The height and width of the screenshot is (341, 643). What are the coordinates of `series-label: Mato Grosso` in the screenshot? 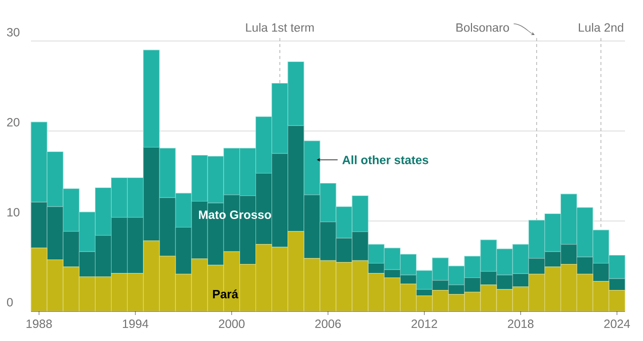 It's located at (235, 214).